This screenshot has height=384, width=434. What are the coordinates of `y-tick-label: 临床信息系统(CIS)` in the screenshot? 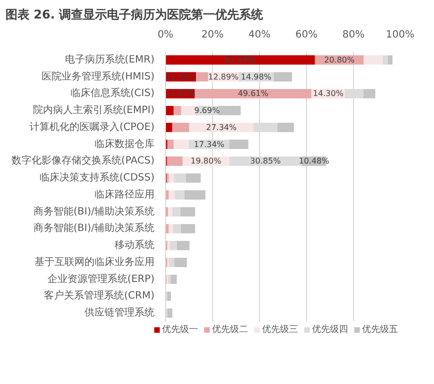 It's located at (112, 93).